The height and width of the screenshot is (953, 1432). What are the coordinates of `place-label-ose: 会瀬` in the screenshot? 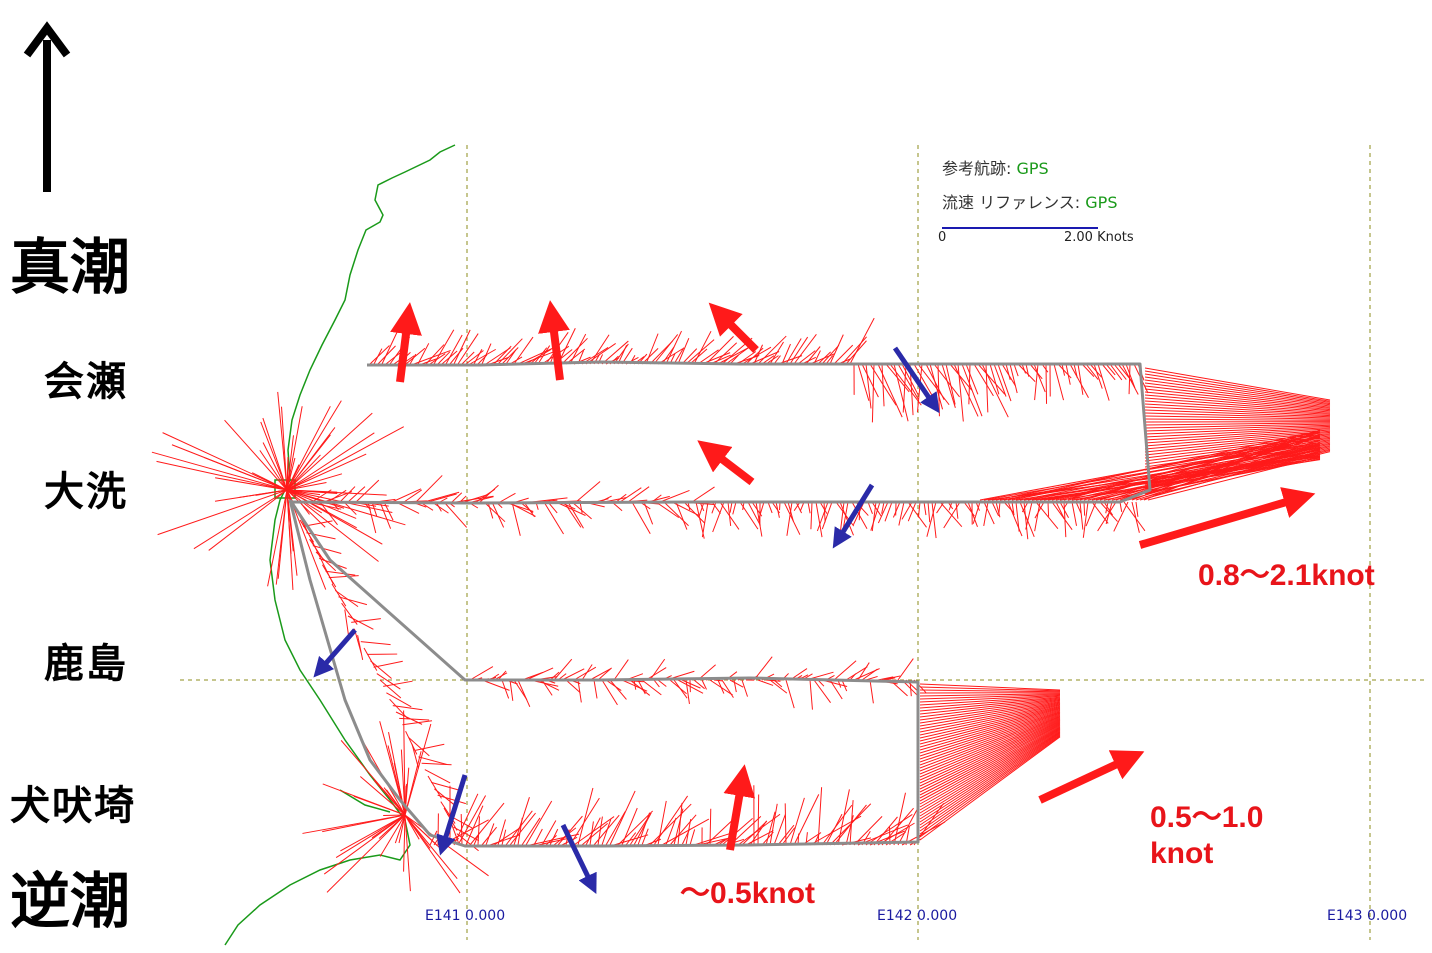 It's located at (86, 382).